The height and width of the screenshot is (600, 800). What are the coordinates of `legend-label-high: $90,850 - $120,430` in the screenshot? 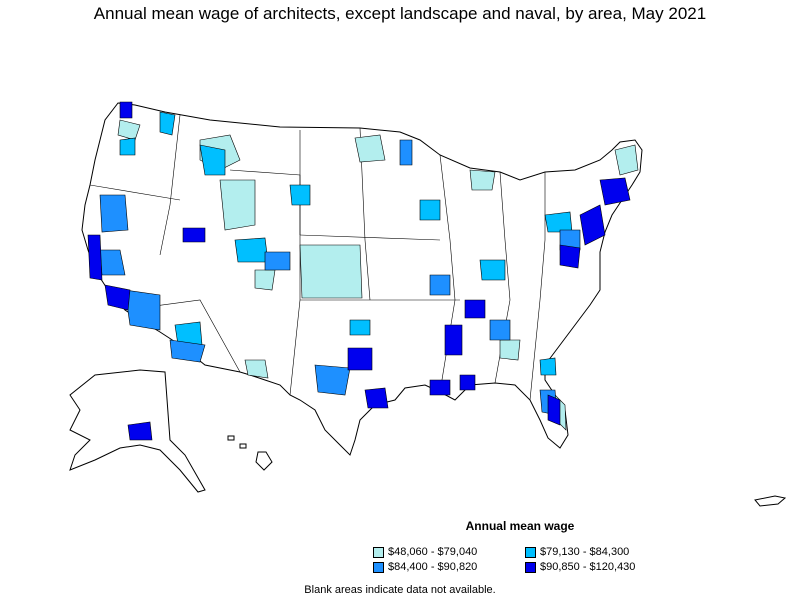 It's located at (588, 567).